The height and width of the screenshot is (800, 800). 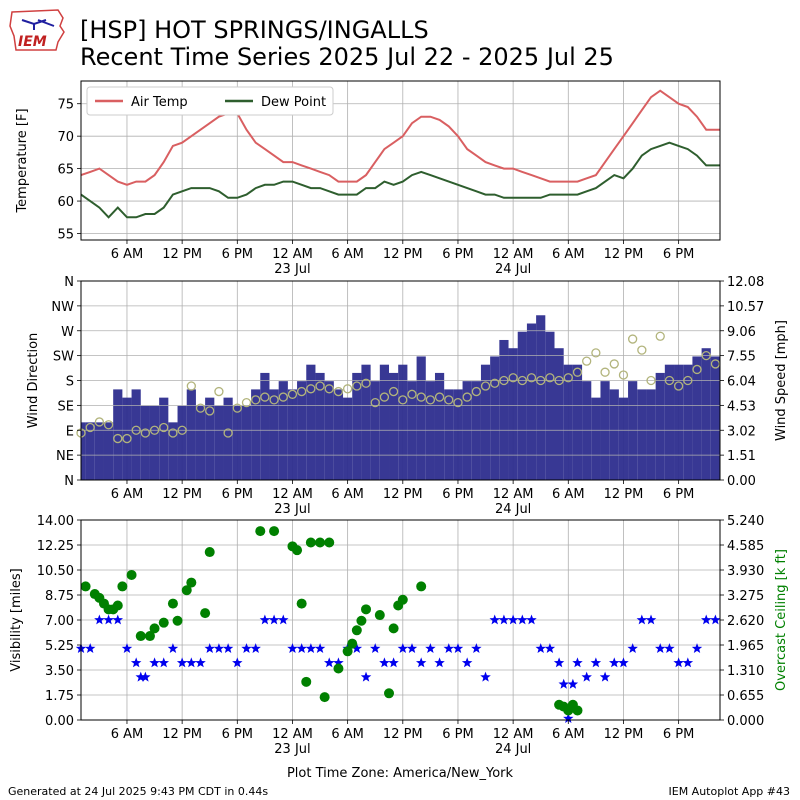 I want to click on wind-direction-tick-label: S, so click(x=70, y=382).